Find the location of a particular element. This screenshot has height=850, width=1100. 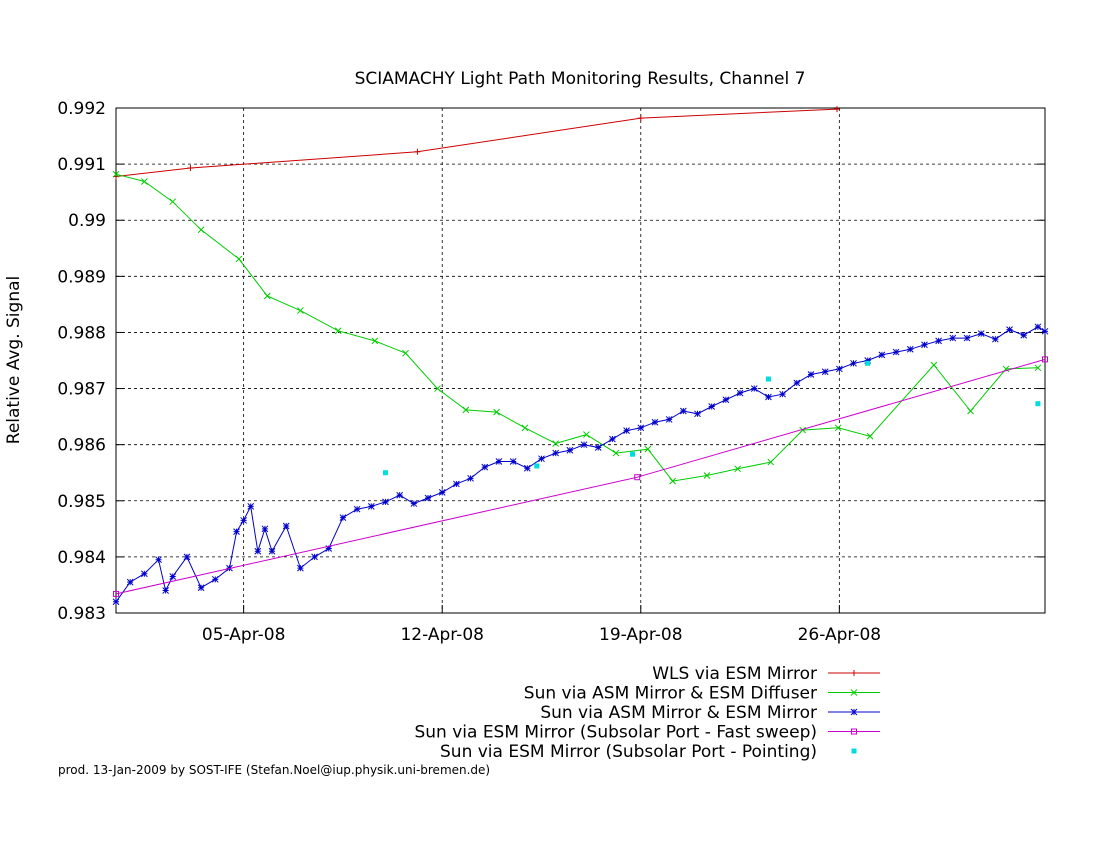

series-line is located at coordinates (476, 142).